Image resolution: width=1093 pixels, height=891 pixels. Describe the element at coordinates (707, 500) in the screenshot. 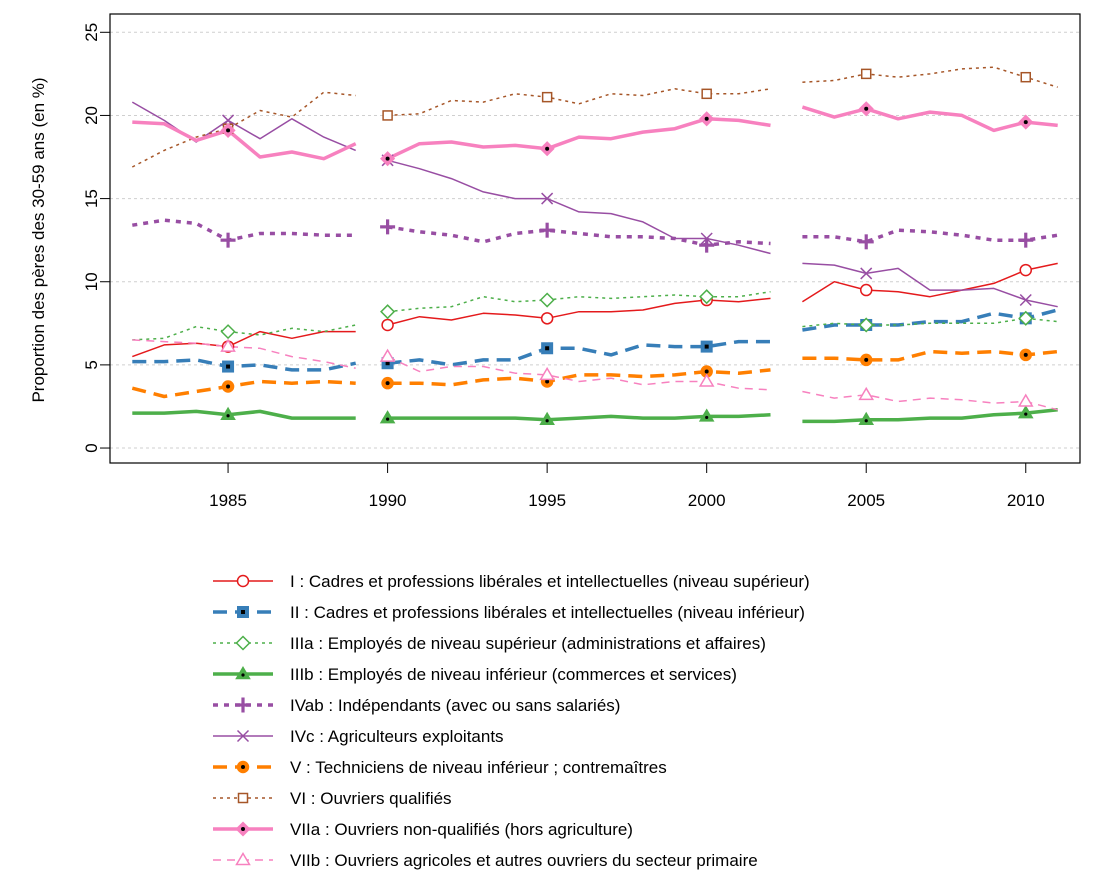

I see `x-tick-label: 2000` at that location.